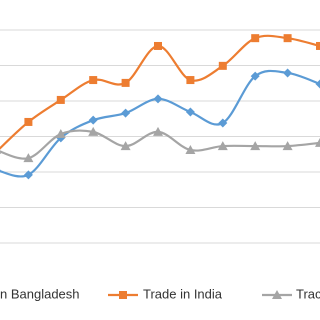 This screenshot has height=320, width=320. Describe the element at coordinates (183, 293) in the screenshot. I see `legend-label: Trade in India` at that location.